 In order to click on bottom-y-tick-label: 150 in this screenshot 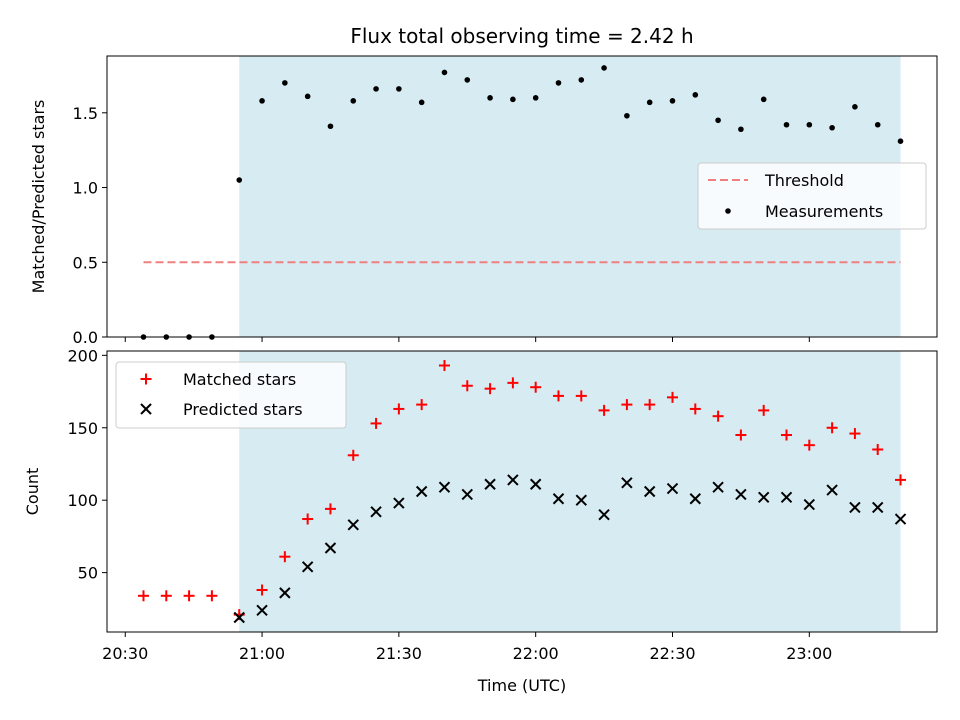, I will do `click(82, 428)`.